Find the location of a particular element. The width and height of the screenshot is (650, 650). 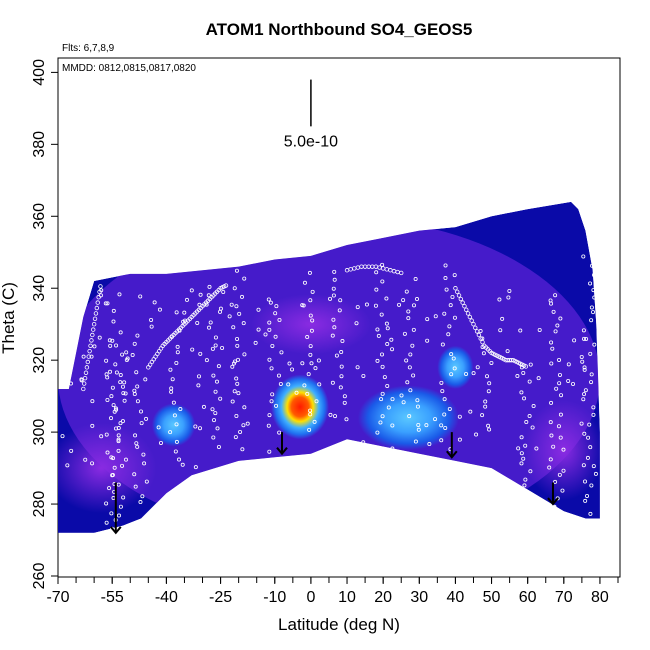

chart-title: ATOM1 Northbound SO4_GEOS5 is located at coordinates (339, 29).